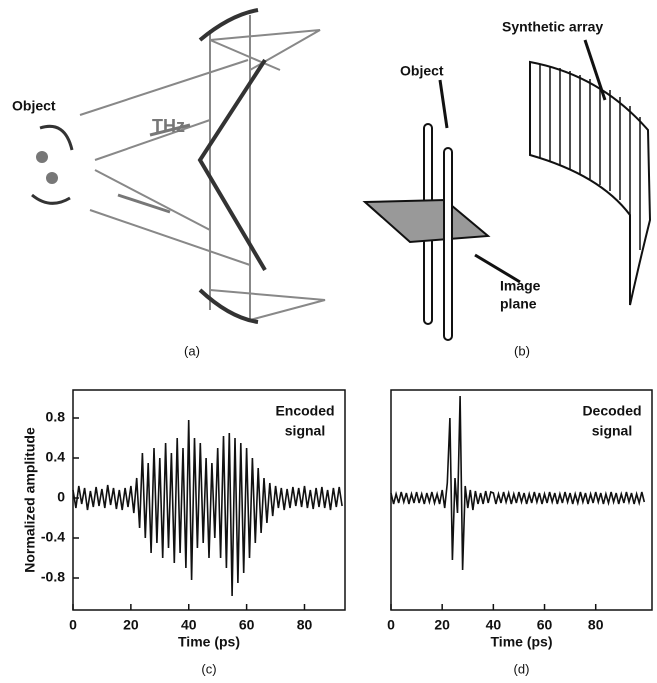  What do you see at coordinates (518, 304) in the screenshot?
I see `plane-label: plane` at bounding box center [518, 304].